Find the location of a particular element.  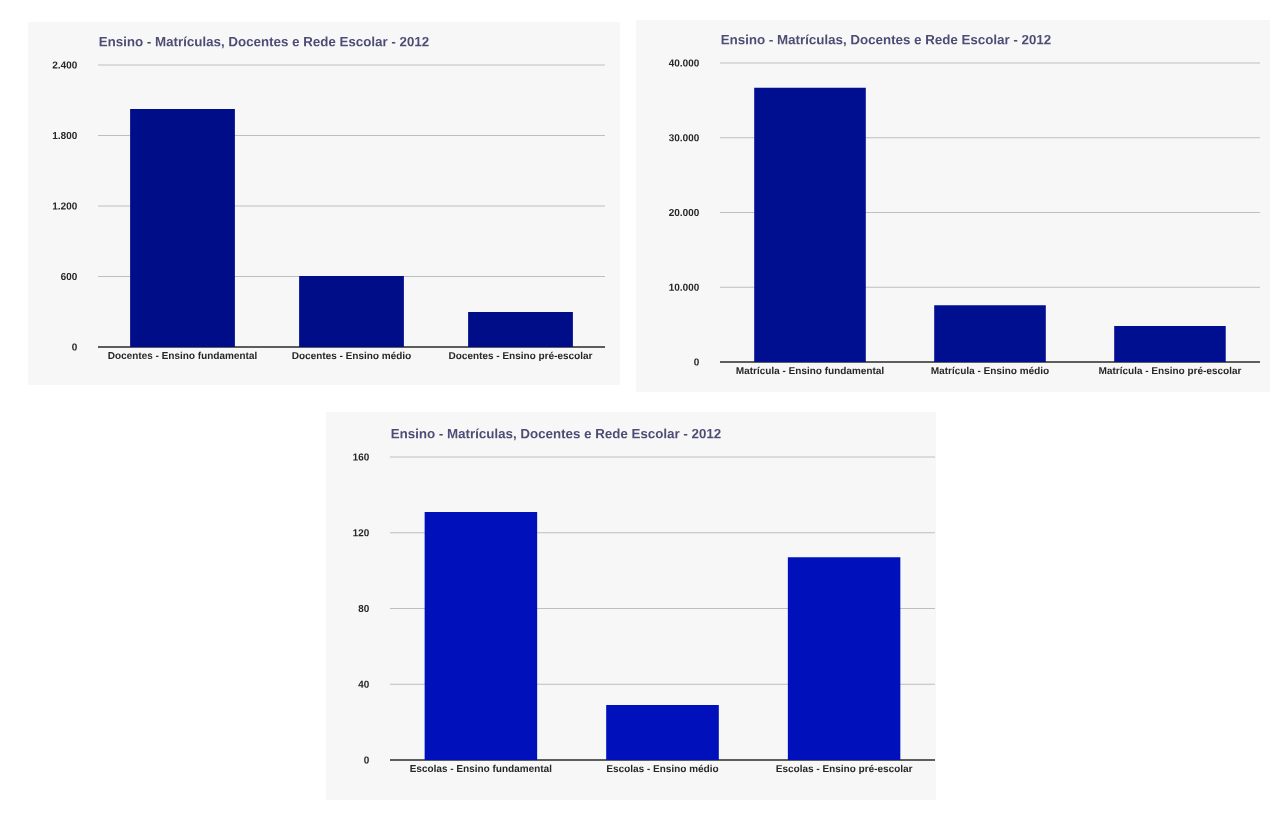

y-tick-label: 20.000 is located at coordinates (684, 212).